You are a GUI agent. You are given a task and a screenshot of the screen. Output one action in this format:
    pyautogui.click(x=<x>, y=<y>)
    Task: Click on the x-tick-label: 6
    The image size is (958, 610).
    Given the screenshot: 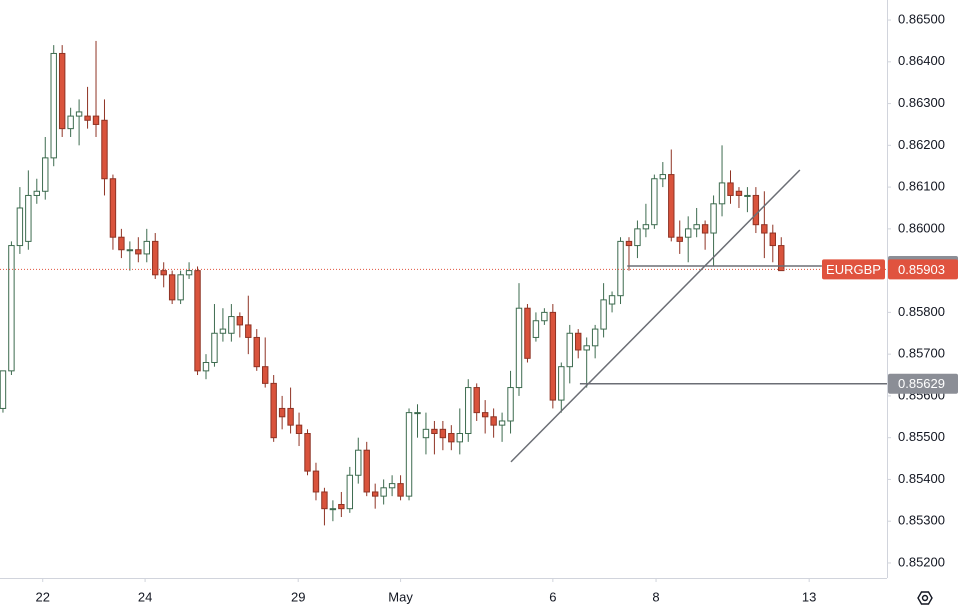 What is the action you would take?
    pyautogui.click(x=552, y=596)
    